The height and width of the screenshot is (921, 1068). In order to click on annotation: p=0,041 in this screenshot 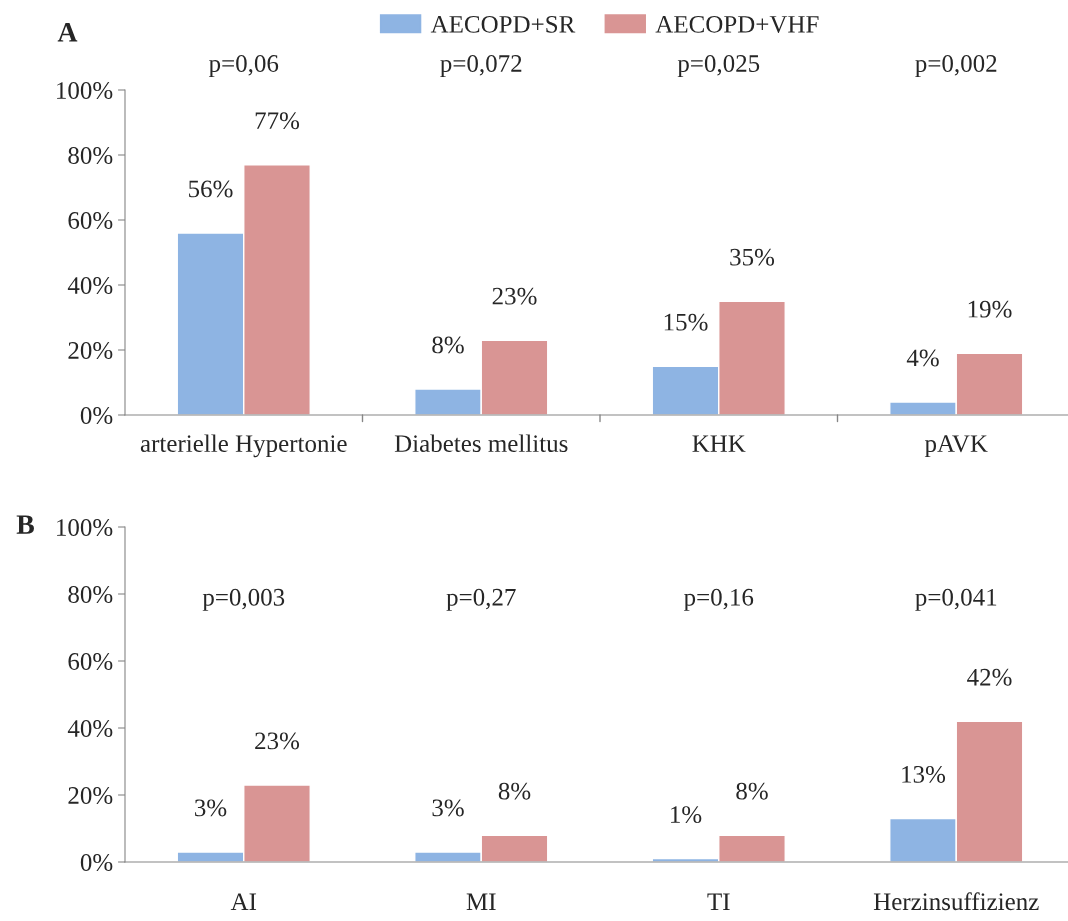, I will do `click(956, 599)`.